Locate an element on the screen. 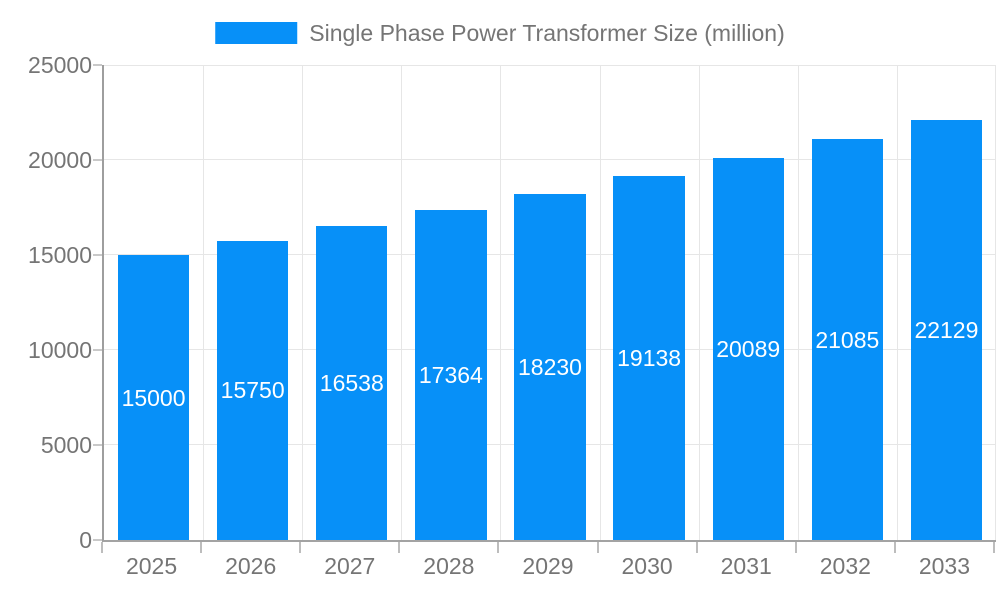 This screenshot has height=600, width=1000. x-axis-tick-label: 2032 is located at coordinates (845, 566).